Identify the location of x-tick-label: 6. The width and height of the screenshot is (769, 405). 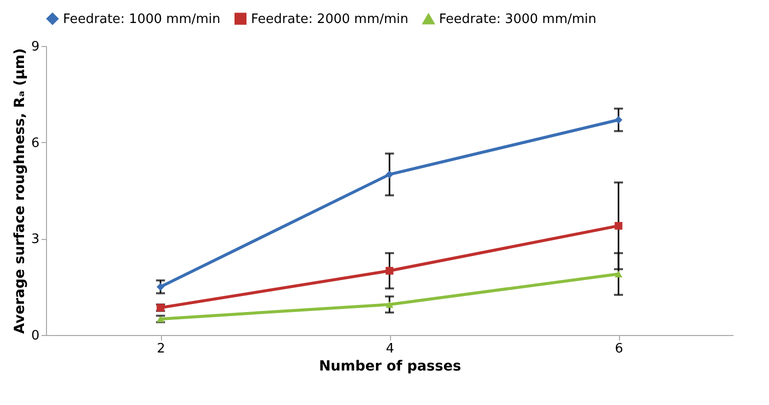
(619, 349).